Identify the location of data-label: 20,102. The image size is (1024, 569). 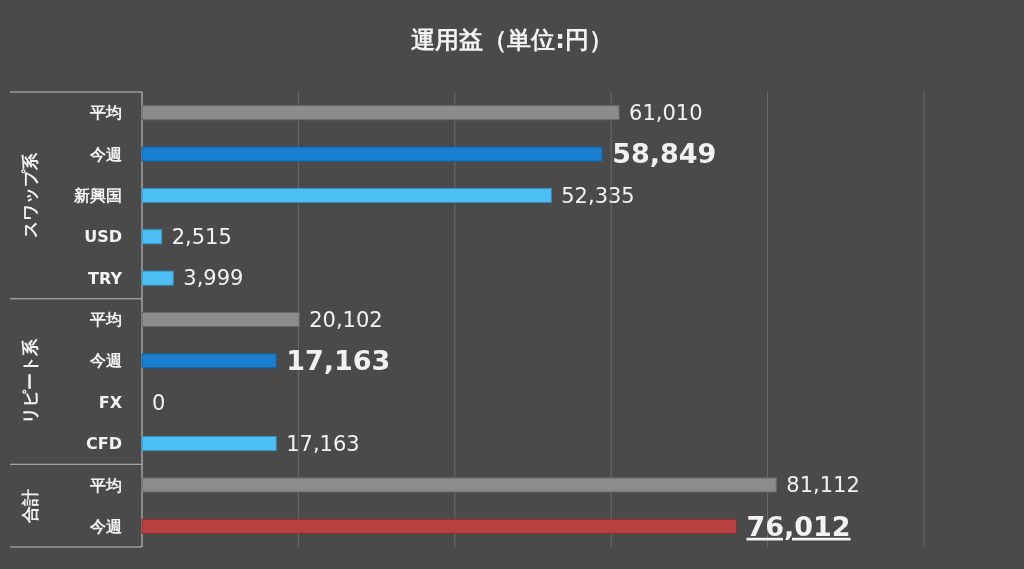
(346, 319).